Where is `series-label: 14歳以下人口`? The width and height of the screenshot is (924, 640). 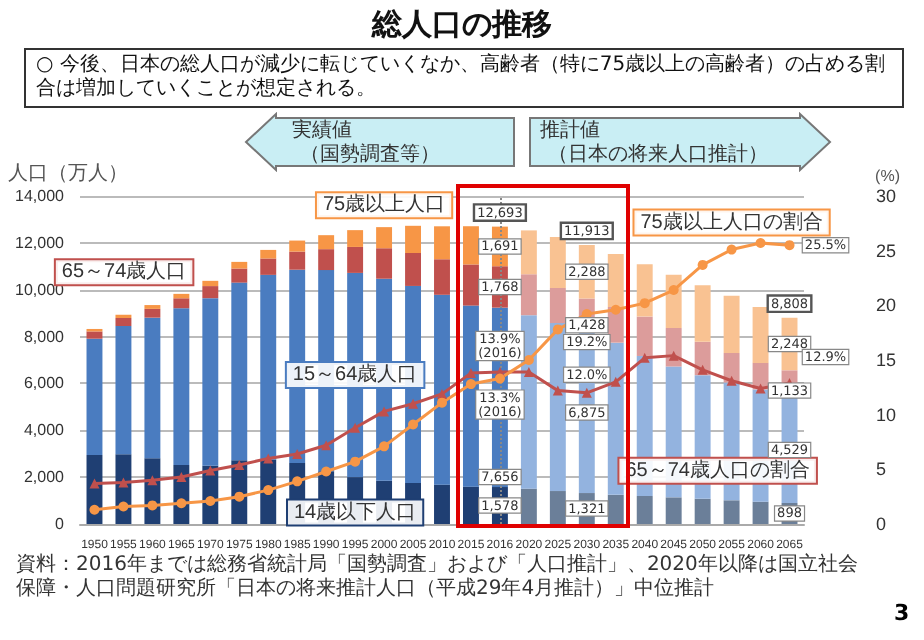 series-label: 14歳以下人口 is located at coordinates (355, 511).